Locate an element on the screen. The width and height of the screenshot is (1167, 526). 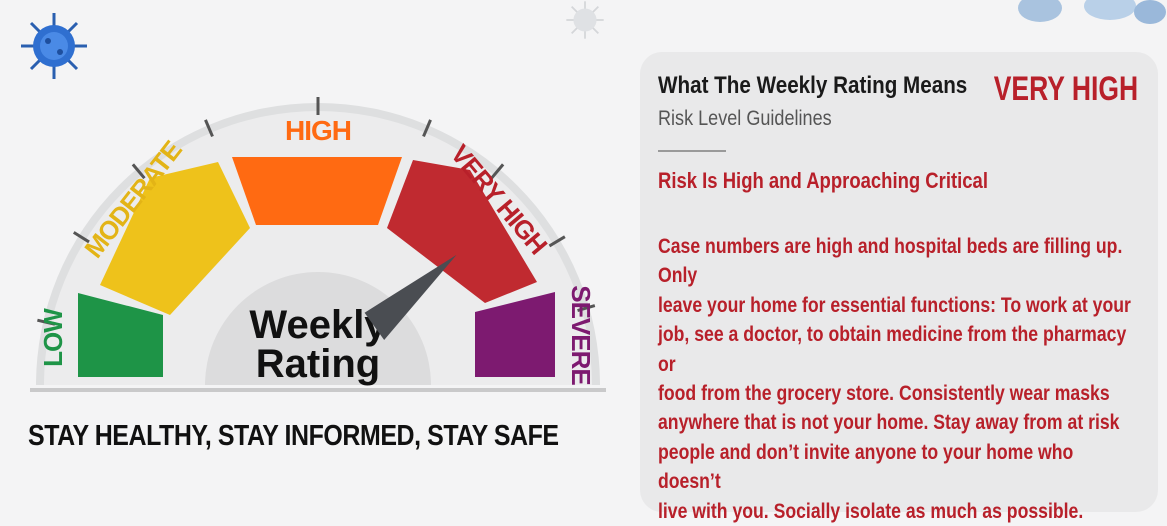
panel-title: What The Weekly Rating Means is located at coordinates (813, 85).